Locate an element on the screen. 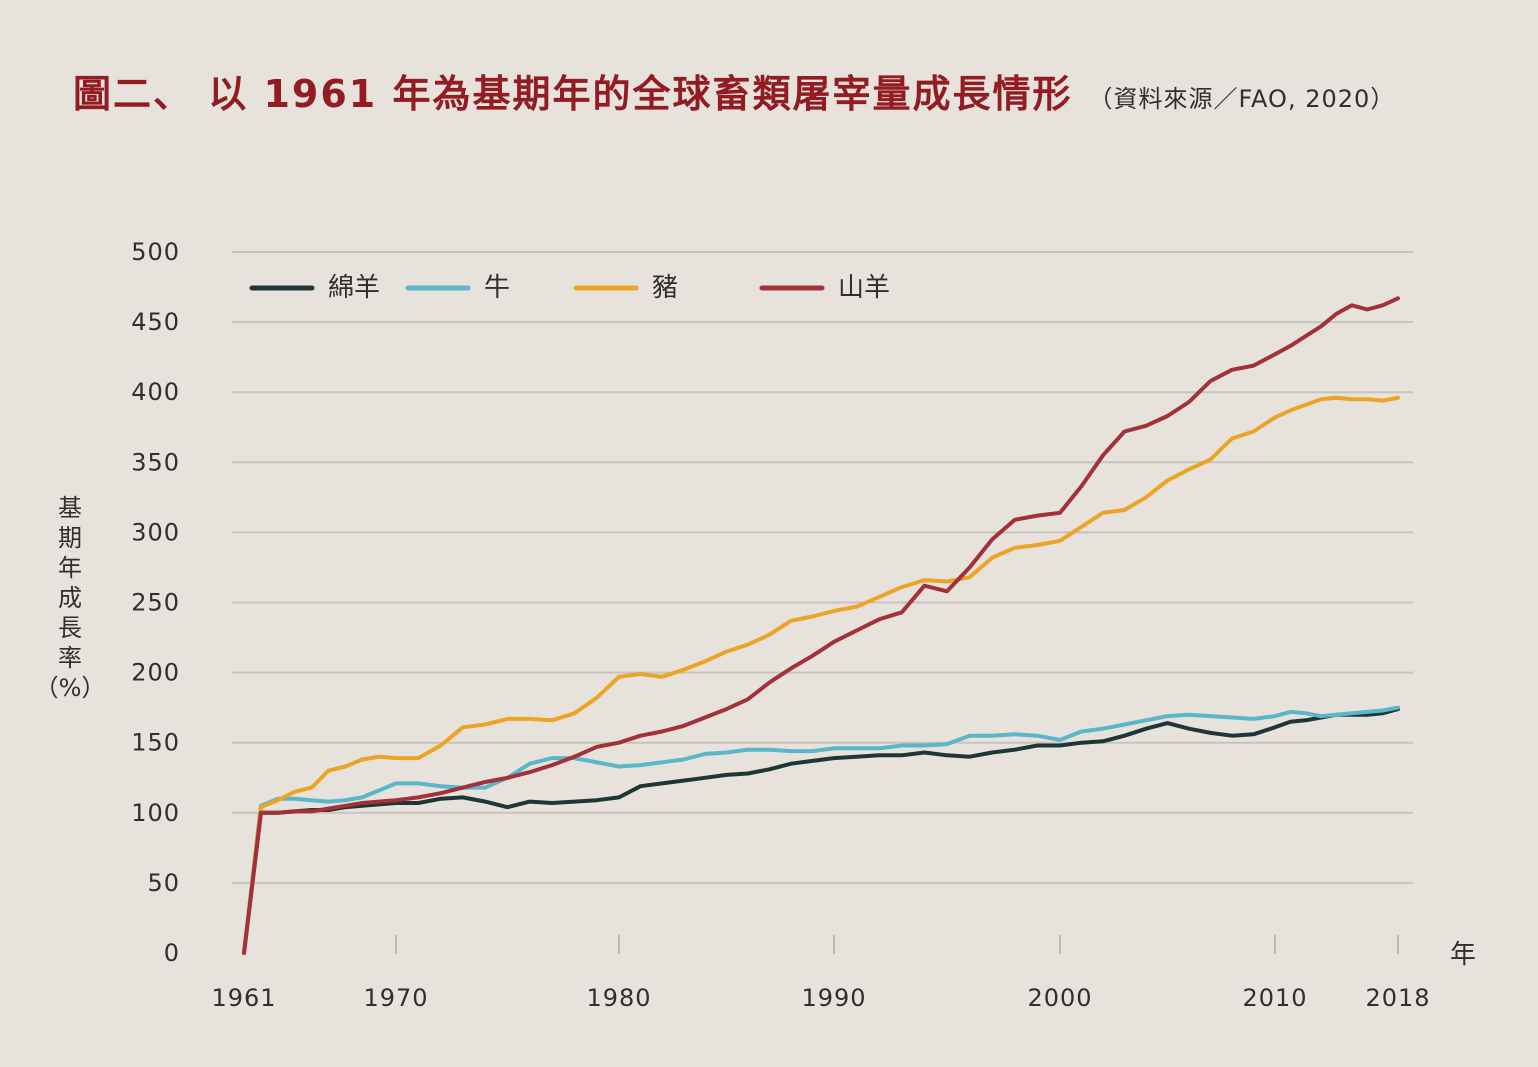 Image resolution: width=1538 pixels, height=1067 pixels. legend-item-goat: 山羊 is located at coordinates (824, 288).